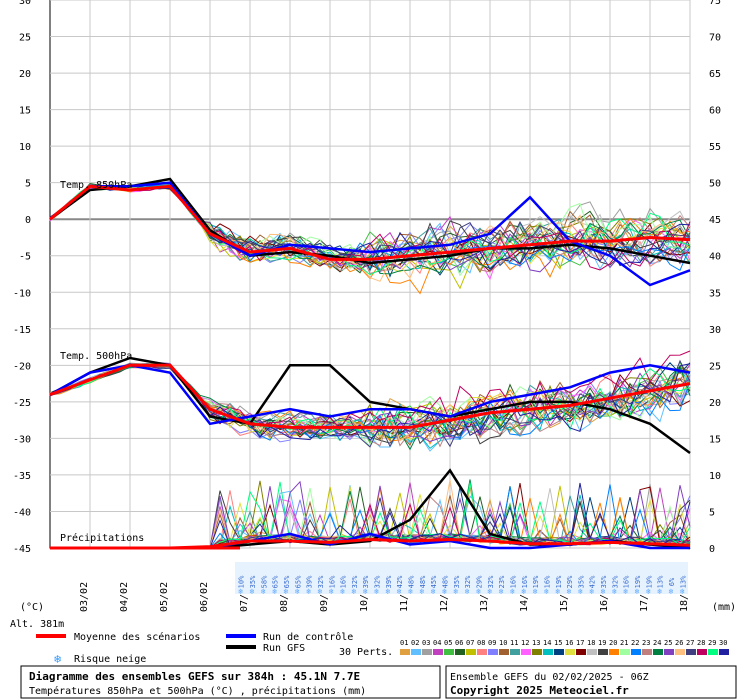 Image resolution: width=740 pixels, height=700 pixels. I want to click on panel-label-precip: Précipitations, so click(102, 538).